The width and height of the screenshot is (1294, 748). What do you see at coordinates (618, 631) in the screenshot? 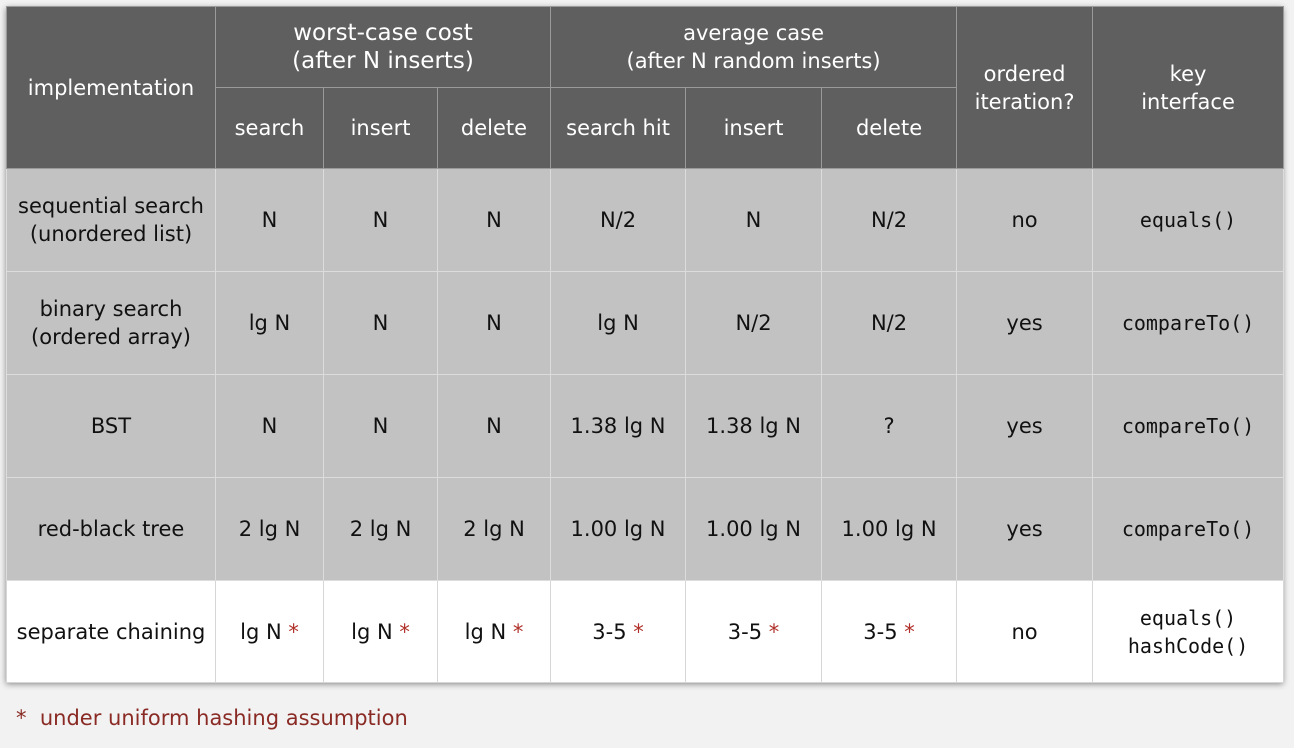
I see `avg-search-hit: 3-5 *` at bounding box center [618, 631].